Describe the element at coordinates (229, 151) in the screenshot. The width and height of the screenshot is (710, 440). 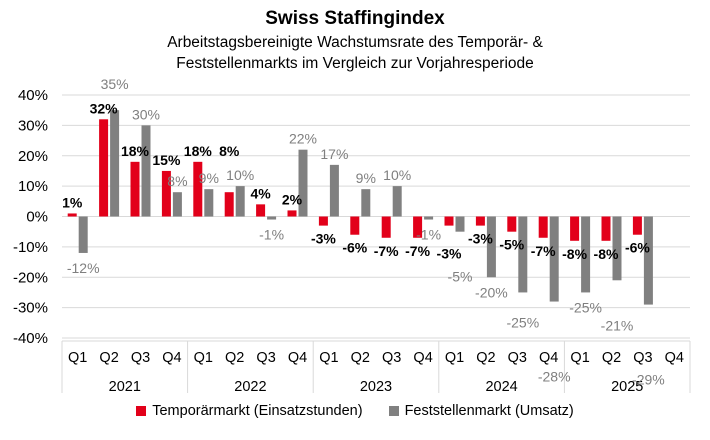
I see `data-label-temporaer: 8%` at that location.